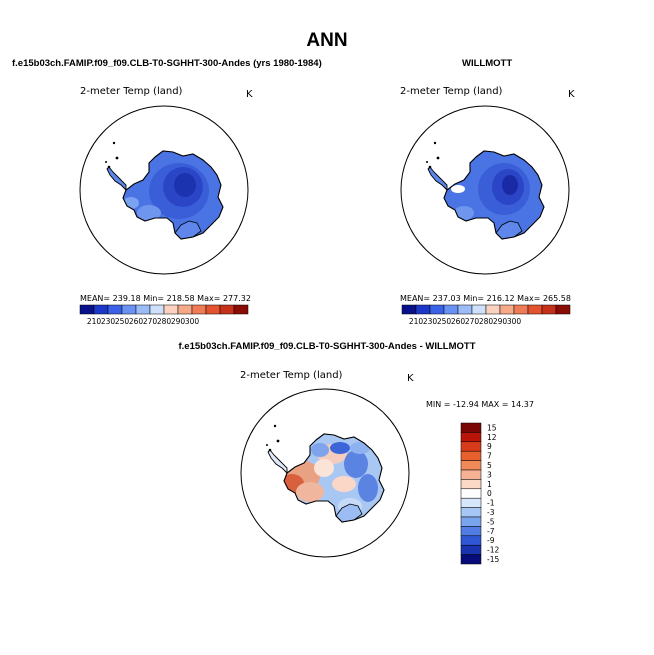  I want to click on panel-obs-stats: MEAN= 237.03 Min= 216.12 Max= 265.58, so click(485, 298).